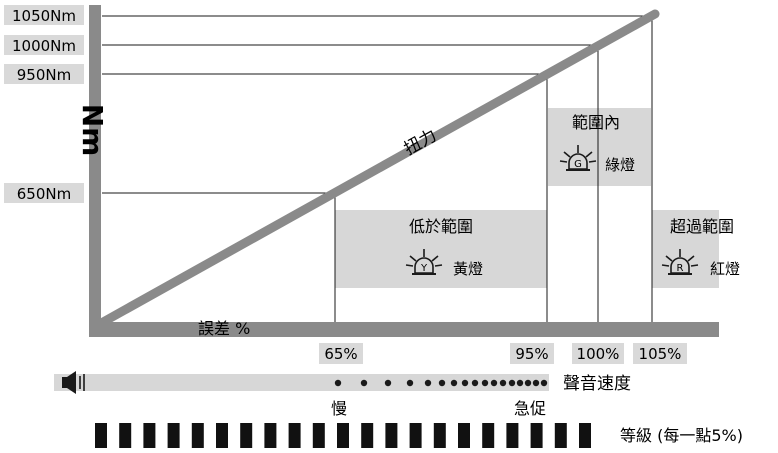 The height and width of the screenshot is (453, 778). I want to click on level-label: 等級 (每一點5%), so click(681, 435).